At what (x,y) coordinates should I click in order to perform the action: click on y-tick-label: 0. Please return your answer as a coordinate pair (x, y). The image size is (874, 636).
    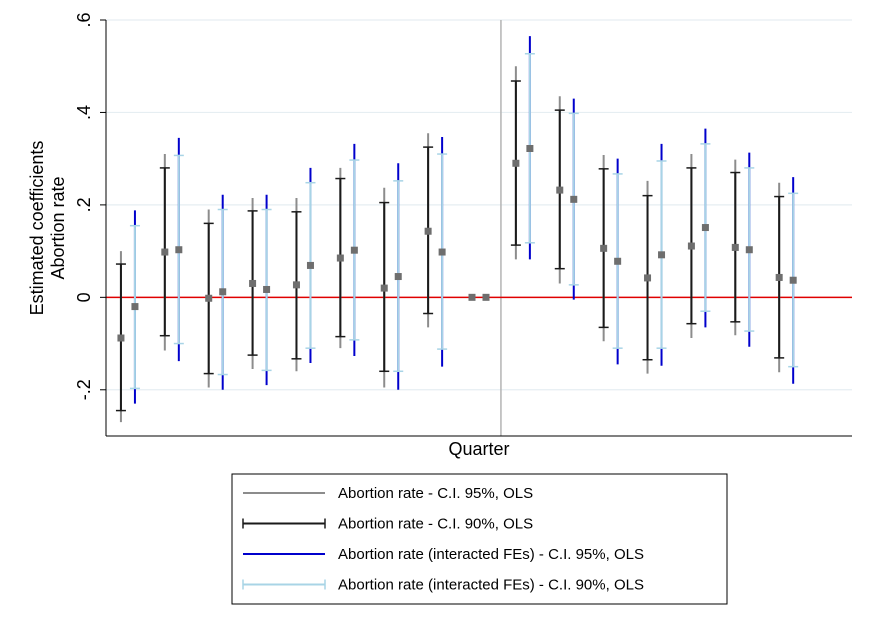
    Looking at the image, I should click on (84, 297).